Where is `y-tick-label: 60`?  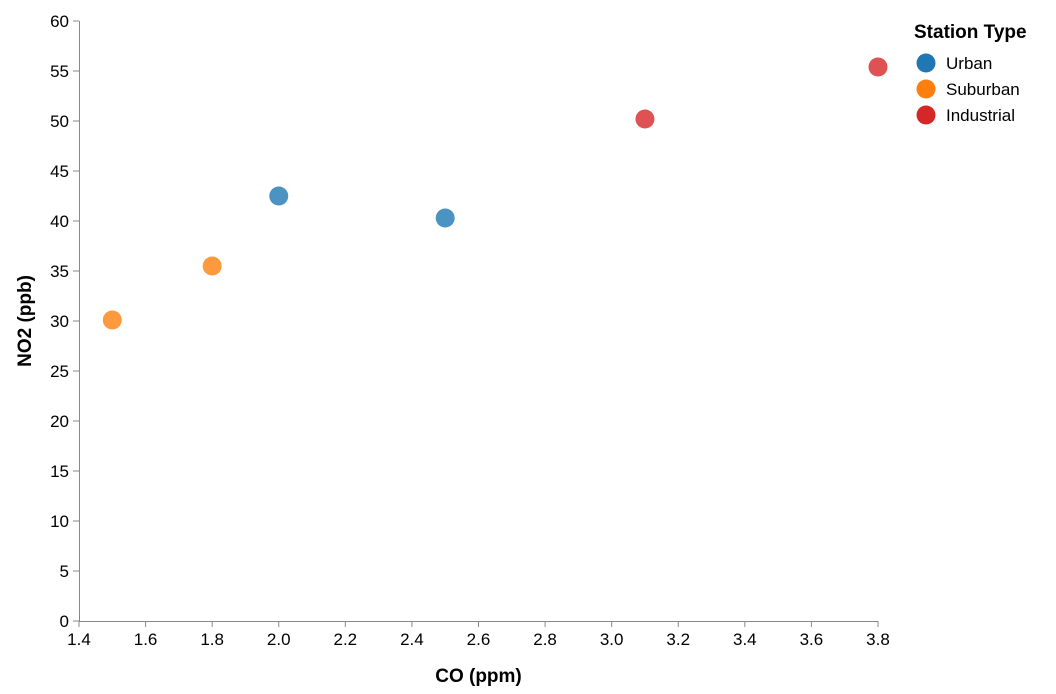 y-tick-label: 60 is located at coordinates (59, 21).